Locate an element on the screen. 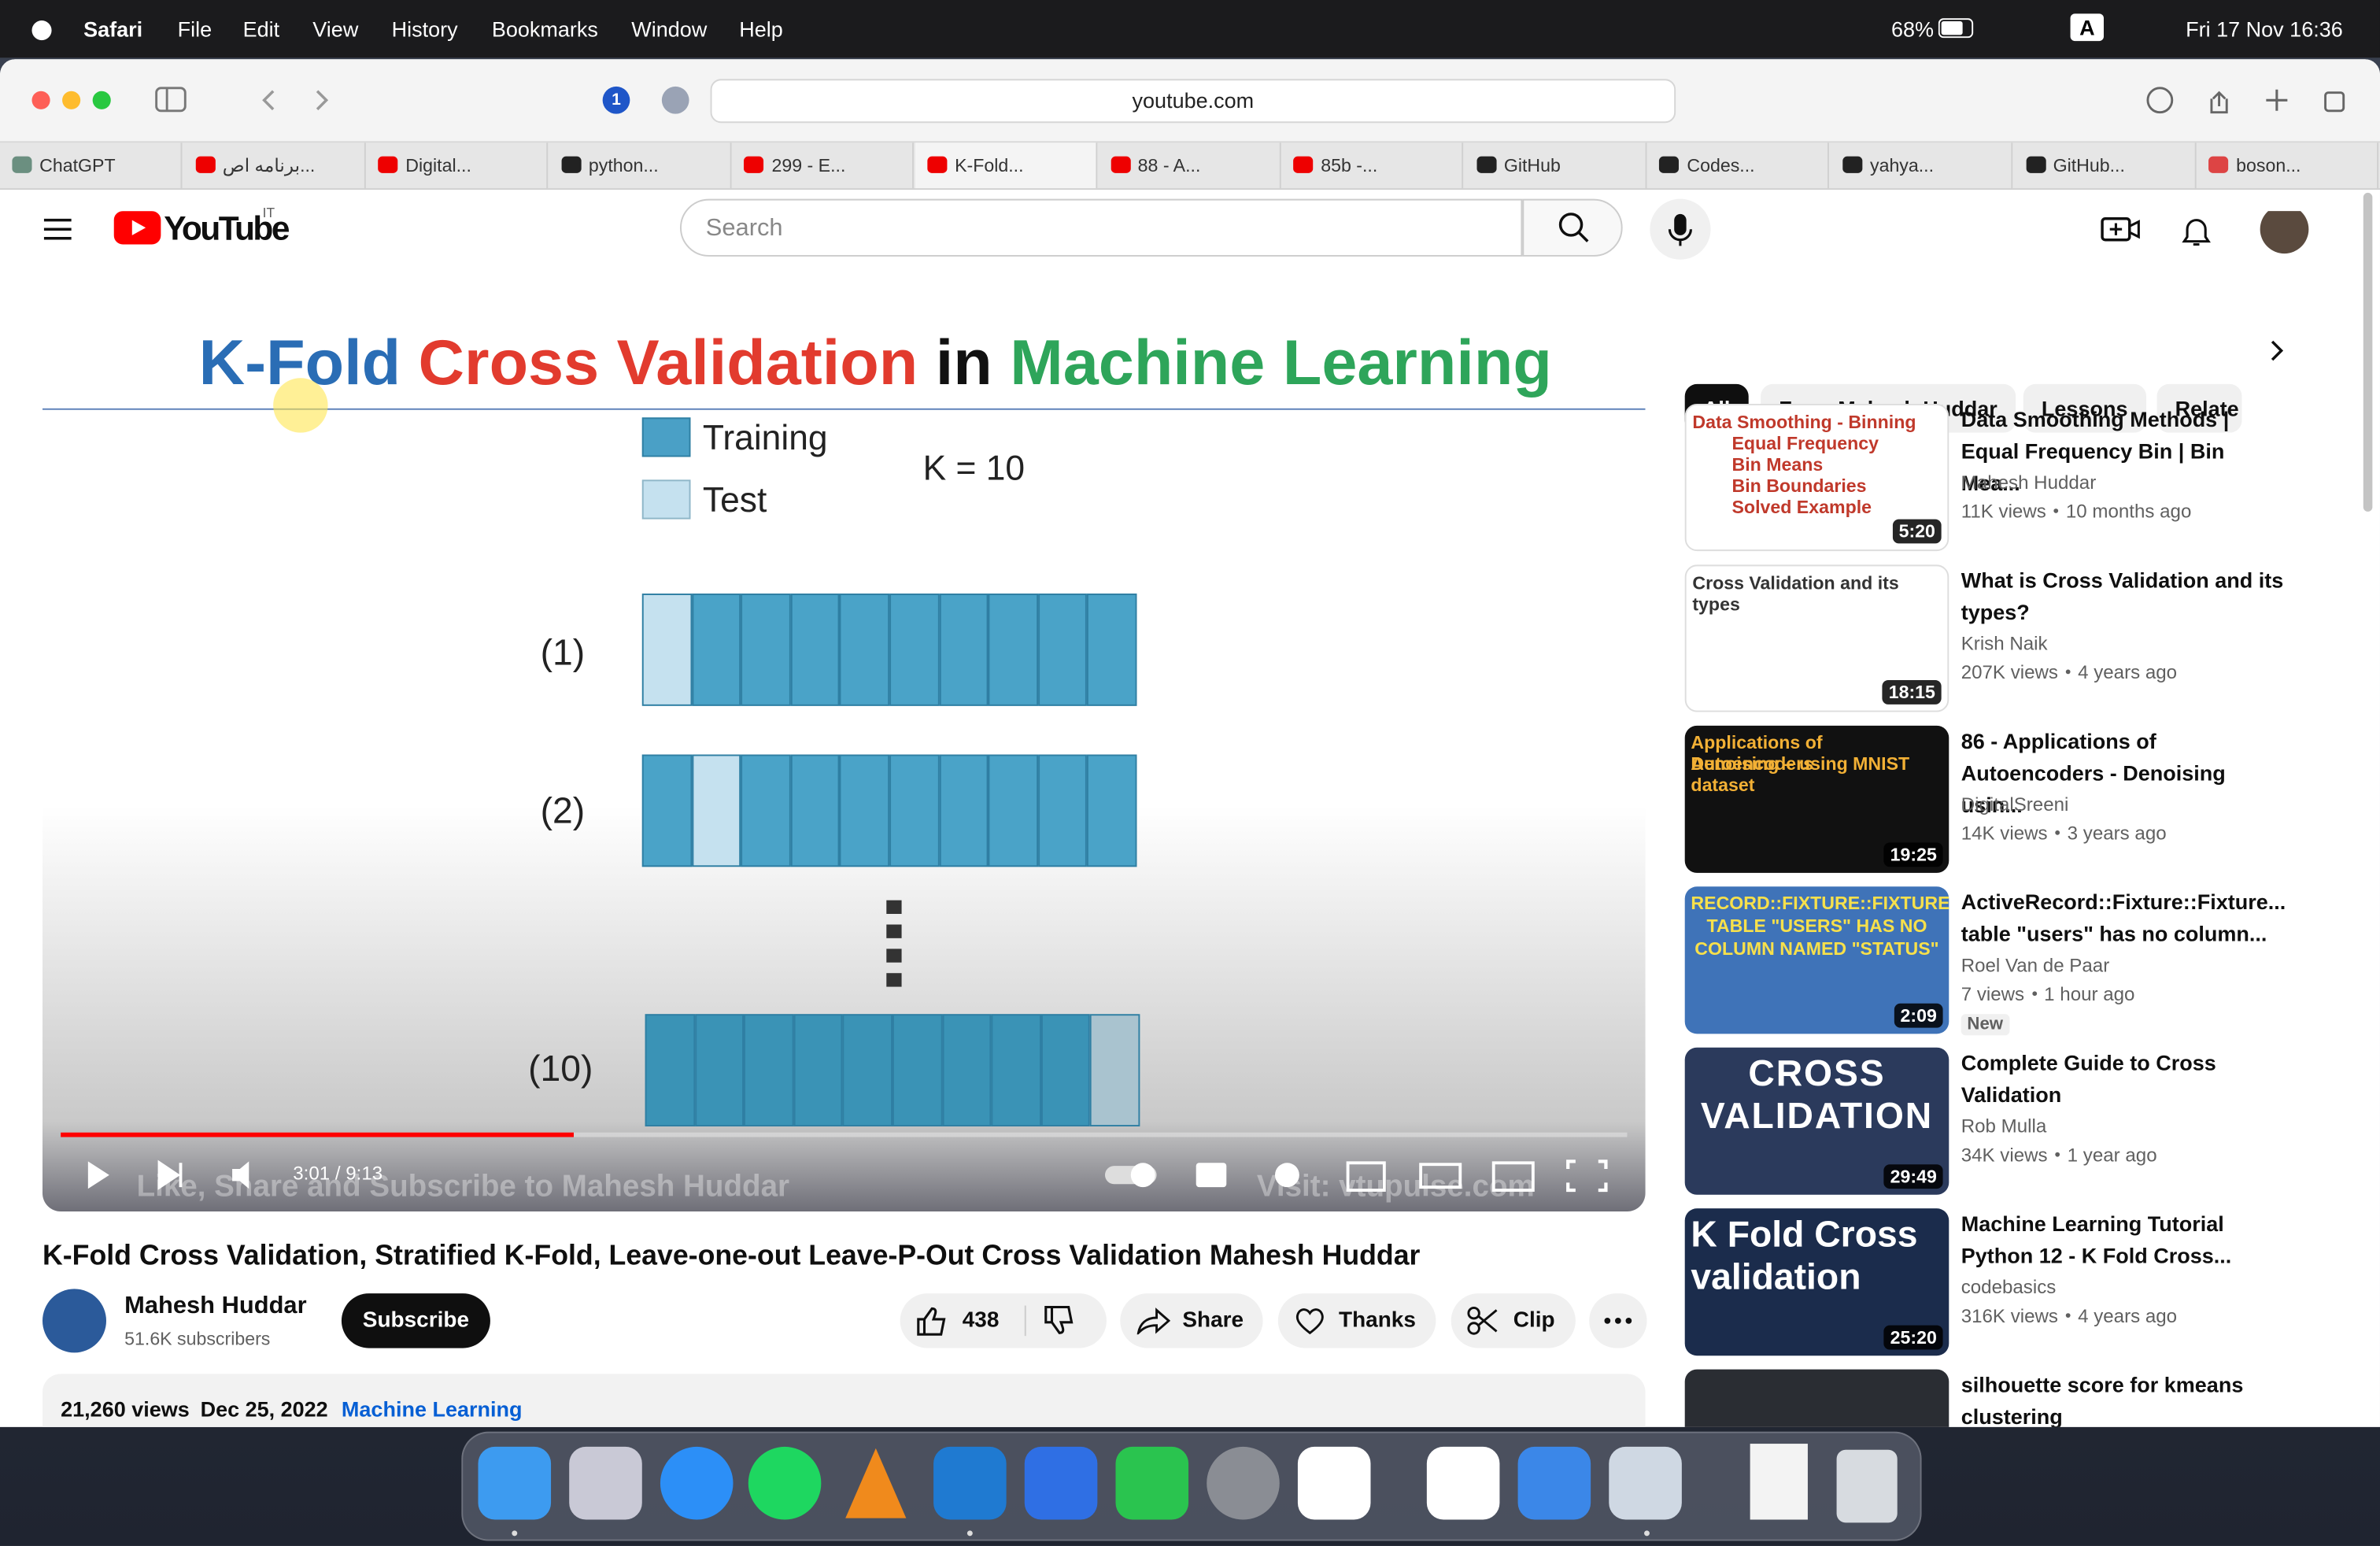  search-button is located at coordinates (1572, 228).